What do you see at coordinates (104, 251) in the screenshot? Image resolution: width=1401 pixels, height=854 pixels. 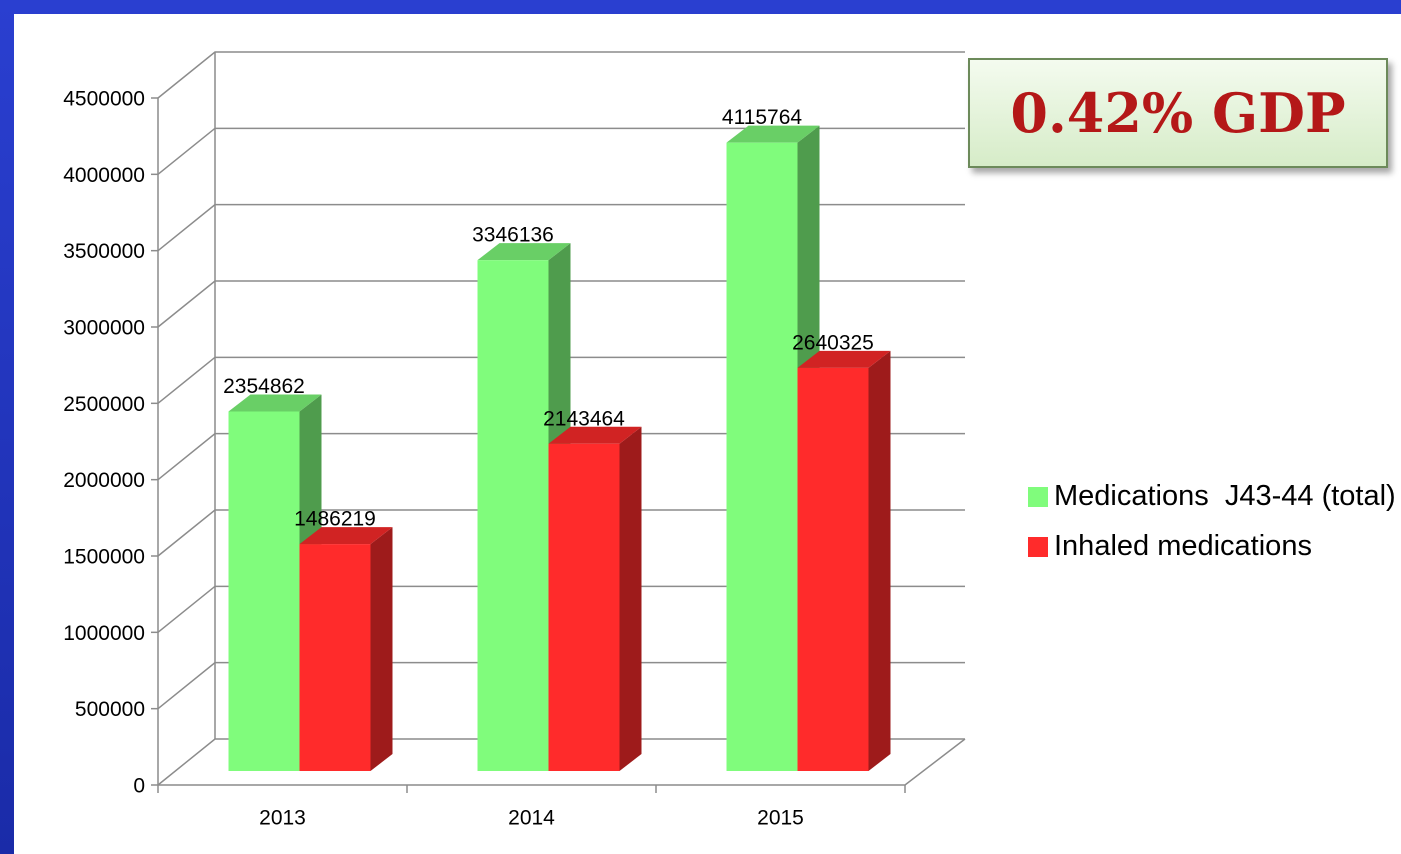 I see `y-tick-label: 3500000` at bounding box center [104, 251].